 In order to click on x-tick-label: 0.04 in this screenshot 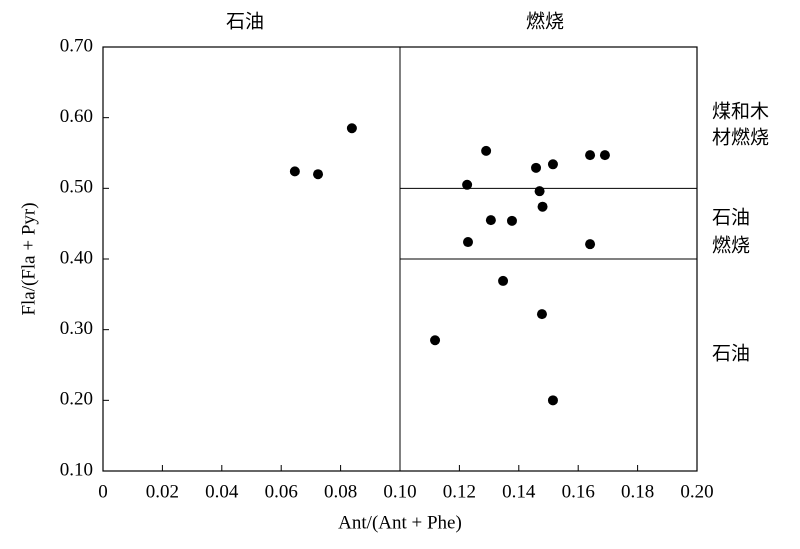, I will do `click(222, 491)`.